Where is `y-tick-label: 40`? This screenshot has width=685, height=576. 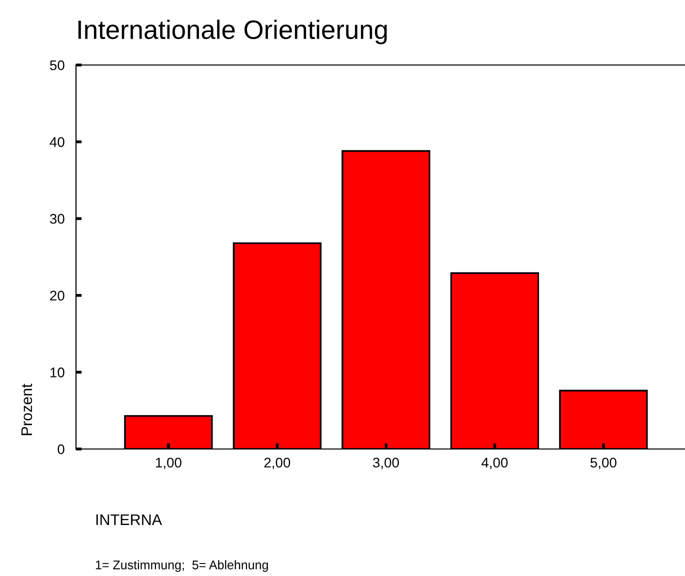 y-tick-label: 40 is located at coordinates (57, 142).